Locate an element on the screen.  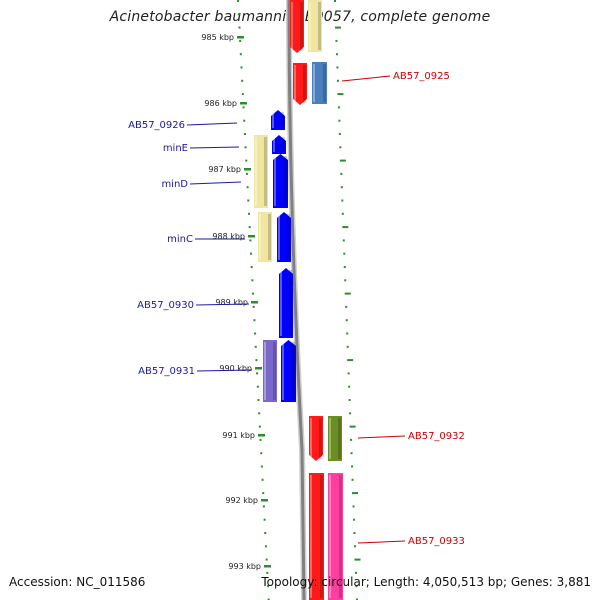
ruler-tick-label: 989 kbp is located at coordinates (231, 302).